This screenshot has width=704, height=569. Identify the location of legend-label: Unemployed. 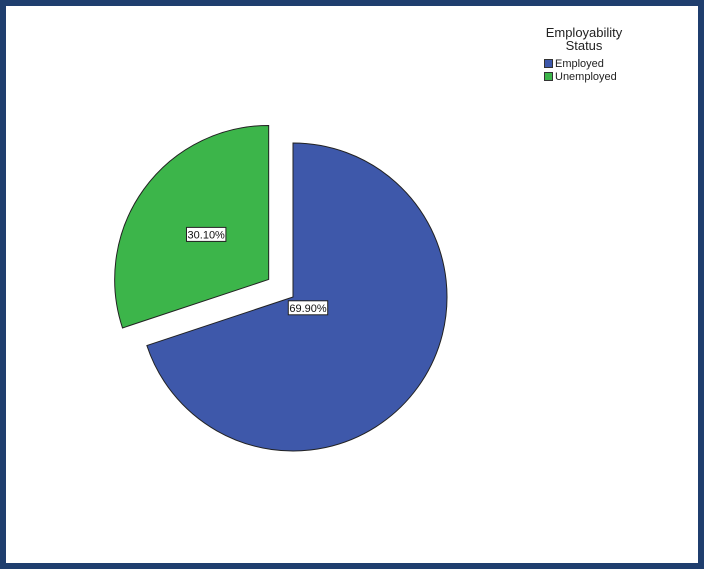
(586, 76).